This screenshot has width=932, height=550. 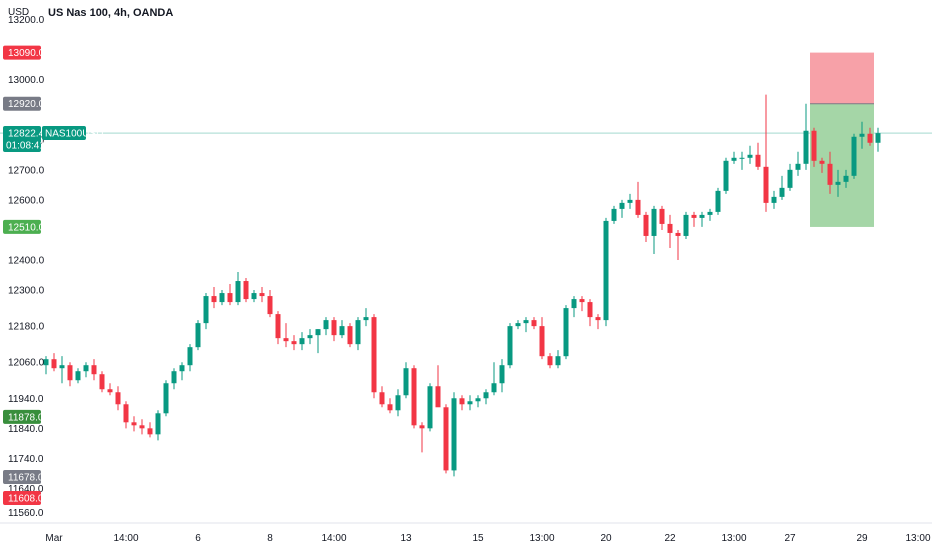 I want to click on countdown-timer: 01:08:41, so click(x=25, y=146).